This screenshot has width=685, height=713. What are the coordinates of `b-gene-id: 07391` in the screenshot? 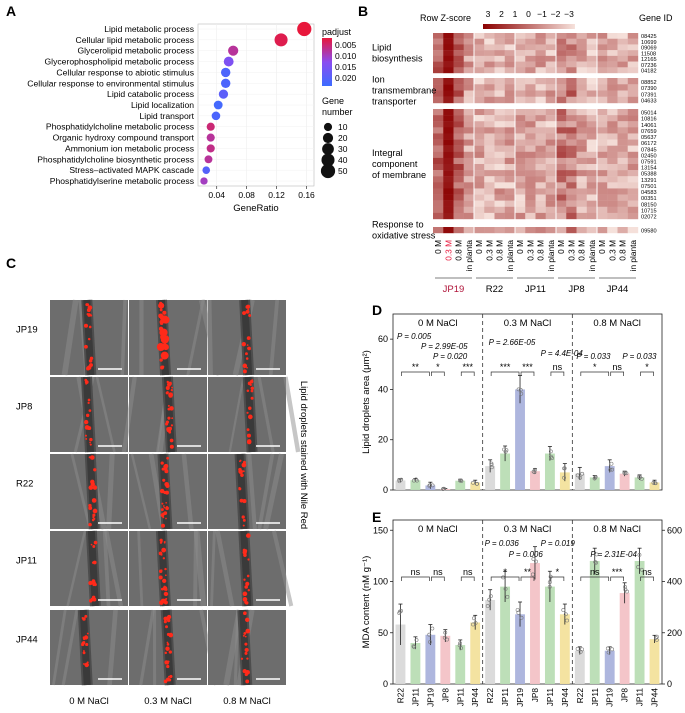 It's located at (649, 95).